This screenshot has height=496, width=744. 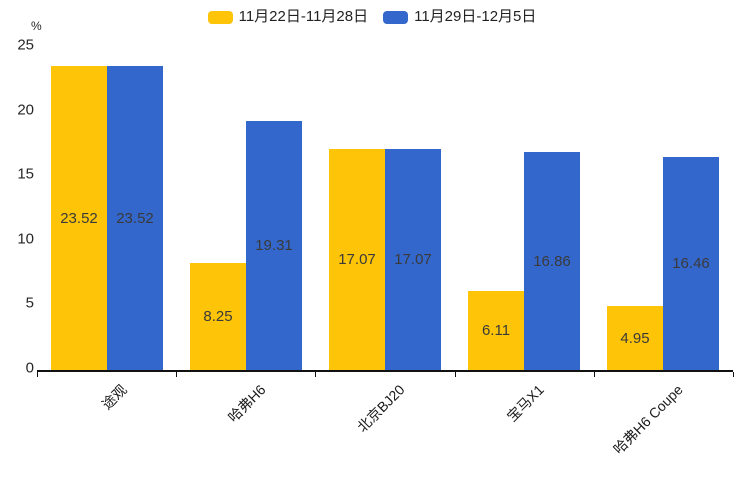 I want to click on bar-value-label: 16.86, so click(x=552, y=261).